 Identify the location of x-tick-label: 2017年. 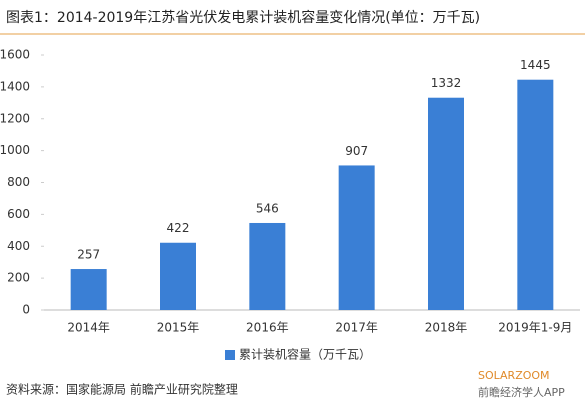
(356, 328).